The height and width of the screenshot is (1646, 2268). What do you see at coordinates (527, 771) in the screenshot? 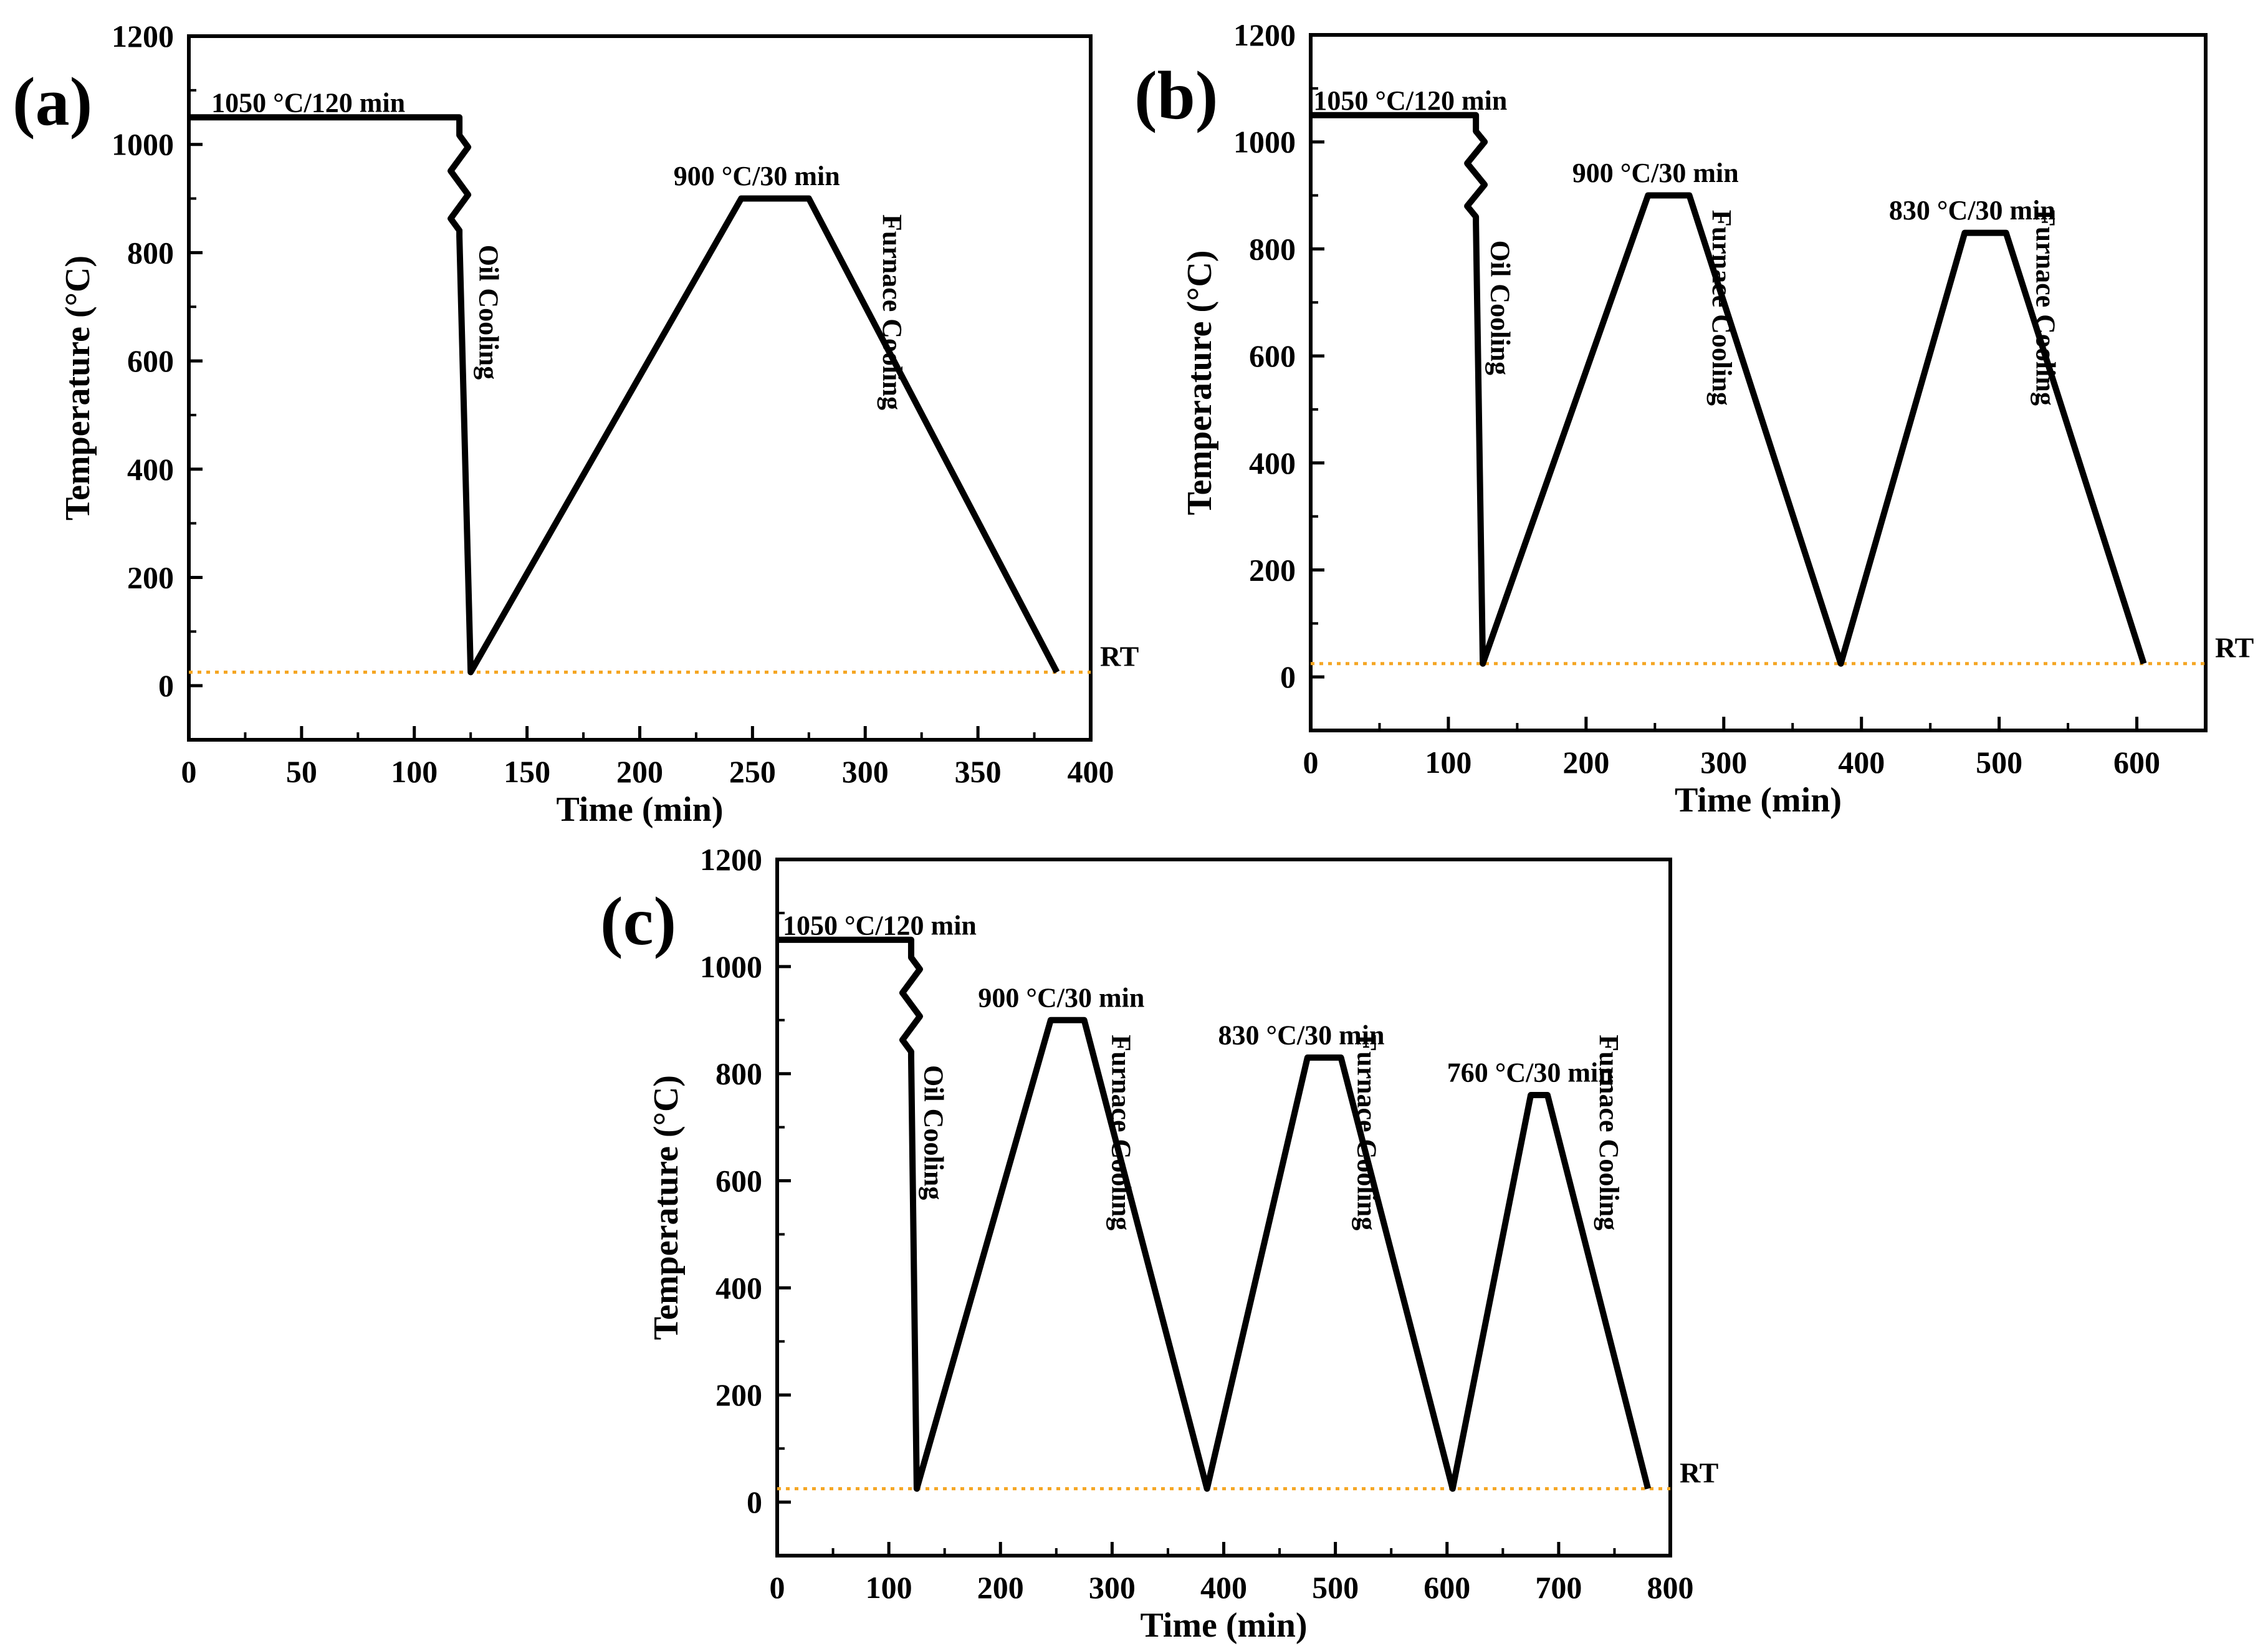
I see `x-tick-label: 150` at bounding box center [527, 771].